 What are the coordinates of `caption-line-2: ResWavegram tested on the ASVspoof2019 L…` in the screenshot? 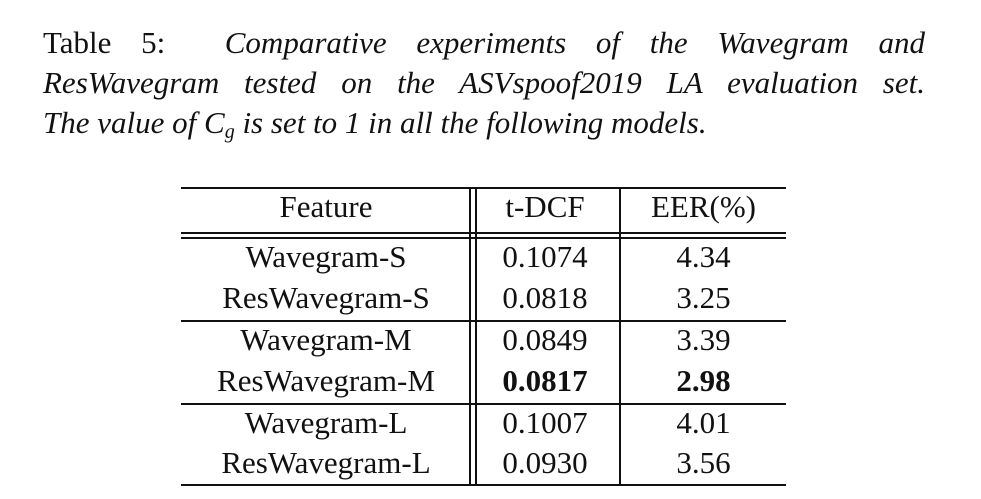 It's located at (484, 83).